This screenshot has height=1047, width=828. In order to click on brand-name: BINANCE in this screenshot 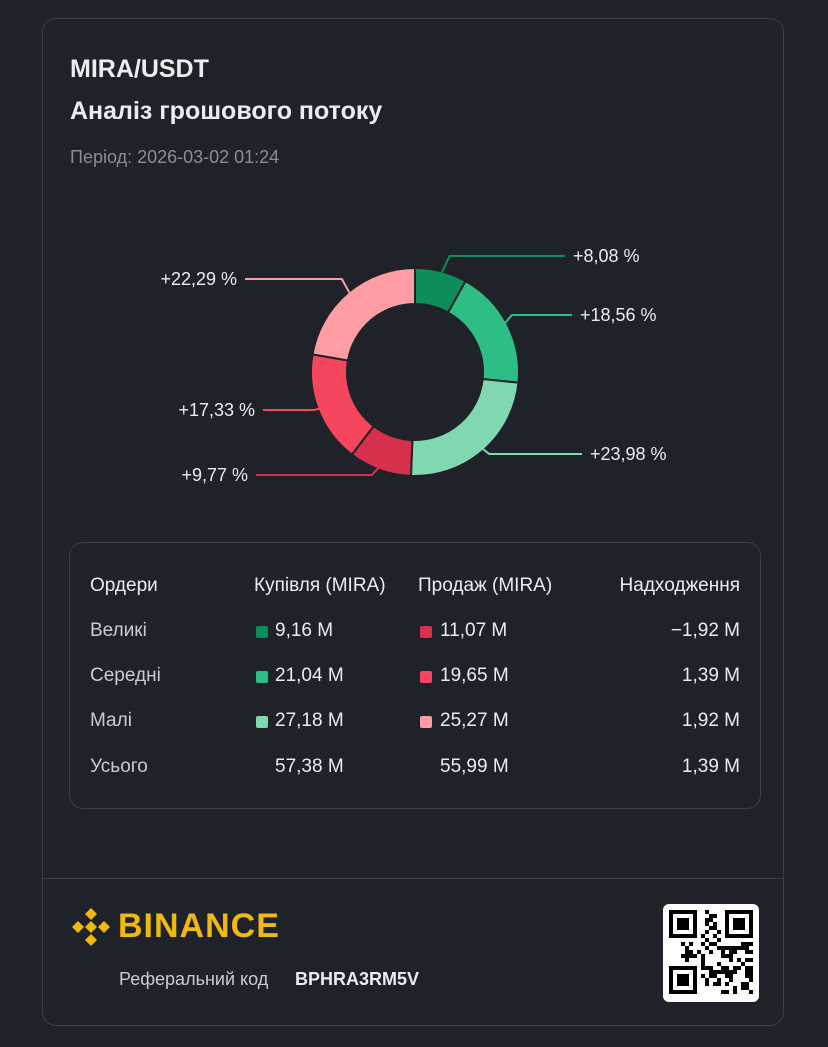, I will do `click(199, 926)`.